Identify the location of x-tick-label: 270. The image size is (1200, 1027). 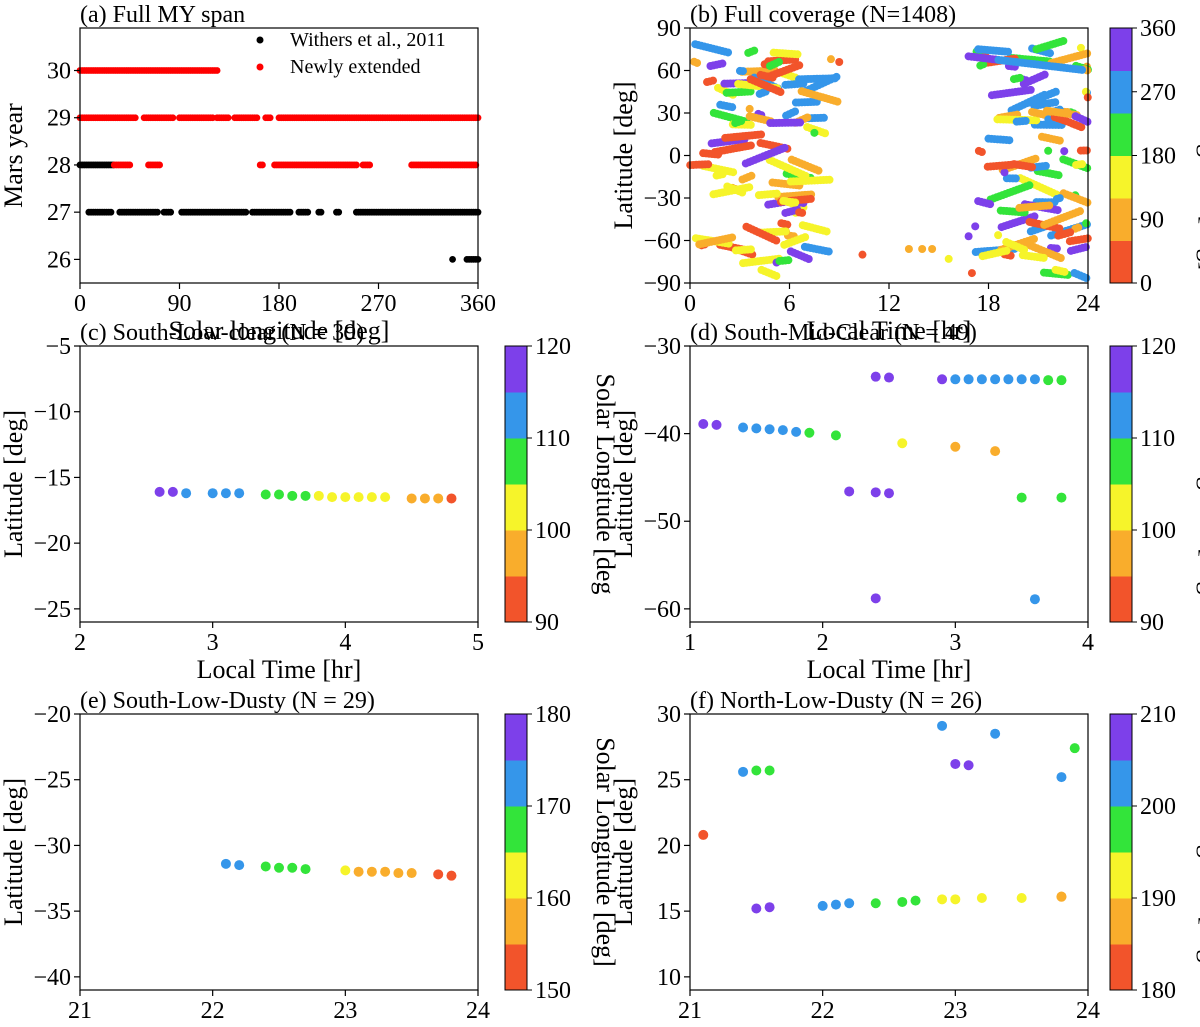
(379, 304).